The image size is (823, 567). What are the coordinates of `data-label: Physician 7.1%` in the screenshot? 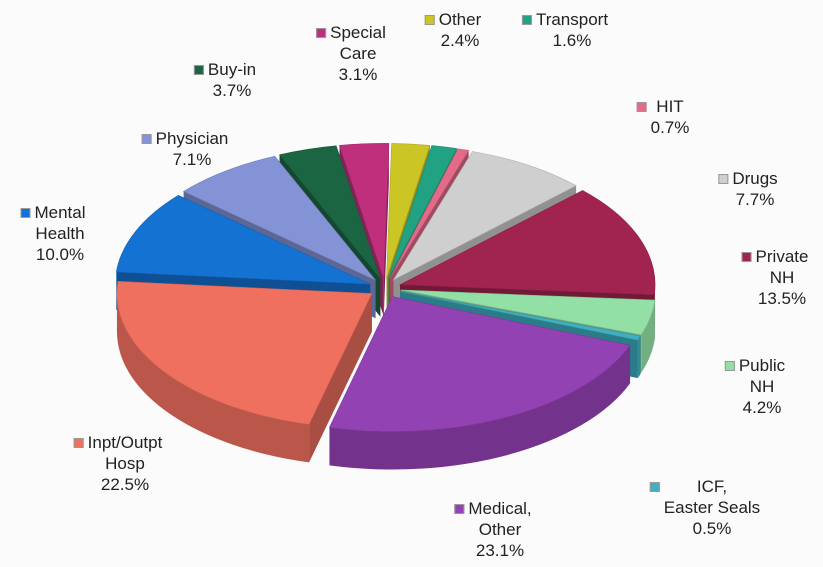 It's located at (184, 149).